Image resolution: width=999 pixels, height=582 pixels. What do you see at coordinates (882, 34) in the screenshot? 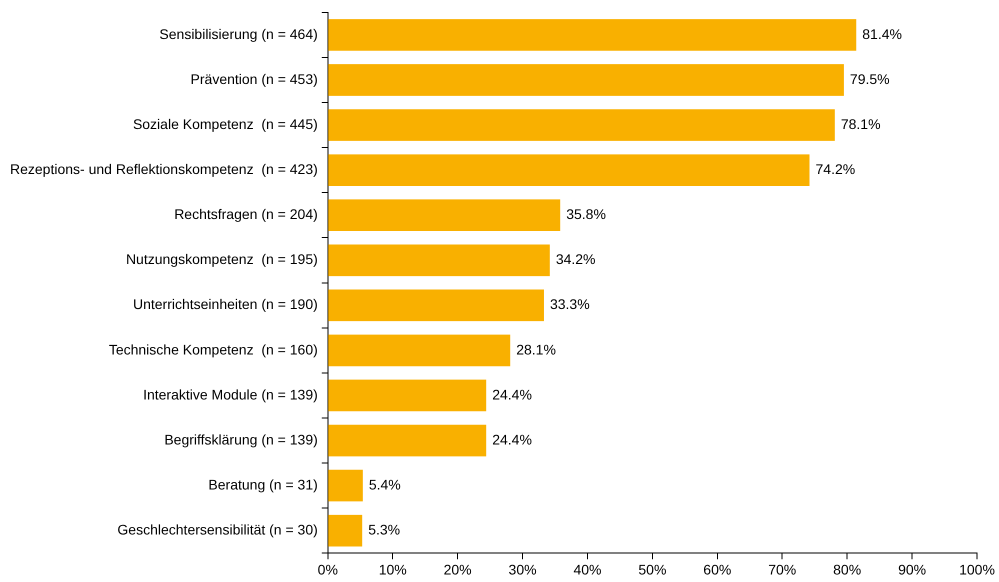
I see `data-label: 81.4%` at bounding box center [882, 34].